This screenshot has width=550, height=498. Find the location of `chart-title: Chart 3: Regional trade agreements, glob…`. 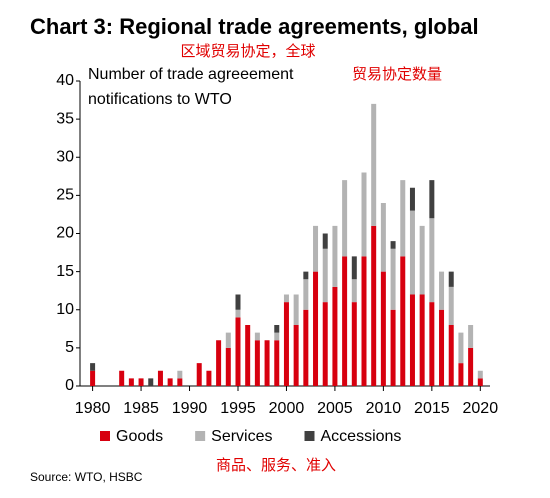

chart-title: Chart 3: Regional trade agreements, glob… is located at coordinates (254, 26).